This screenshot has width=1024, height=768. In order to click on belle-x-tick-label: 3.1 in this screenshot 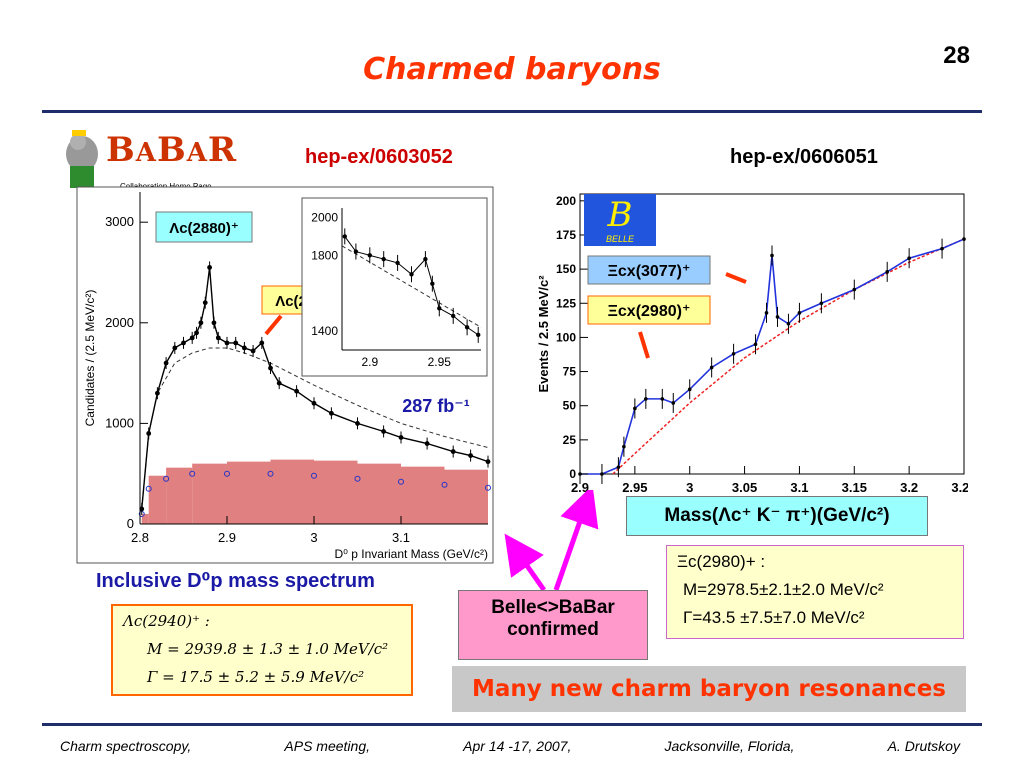, I will do `click(799, 487)`.